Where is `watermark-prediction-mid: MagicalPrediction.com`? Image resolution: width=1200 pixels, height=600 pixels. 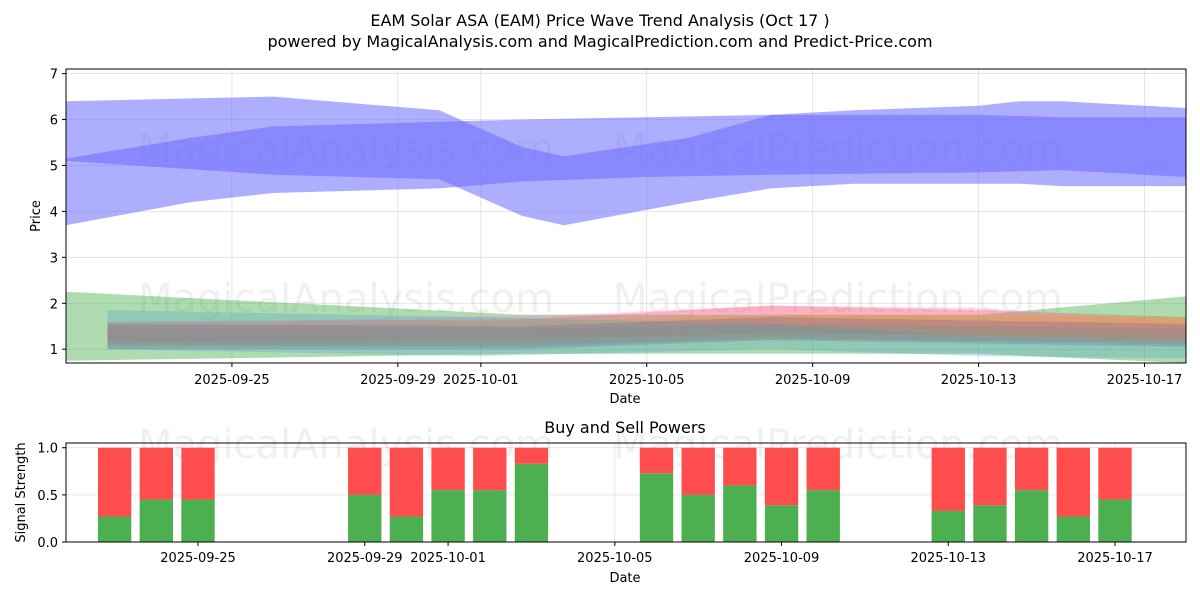 watermark-prediction-mid: MagicalPrediction.com is located at coordinates (838, 299).